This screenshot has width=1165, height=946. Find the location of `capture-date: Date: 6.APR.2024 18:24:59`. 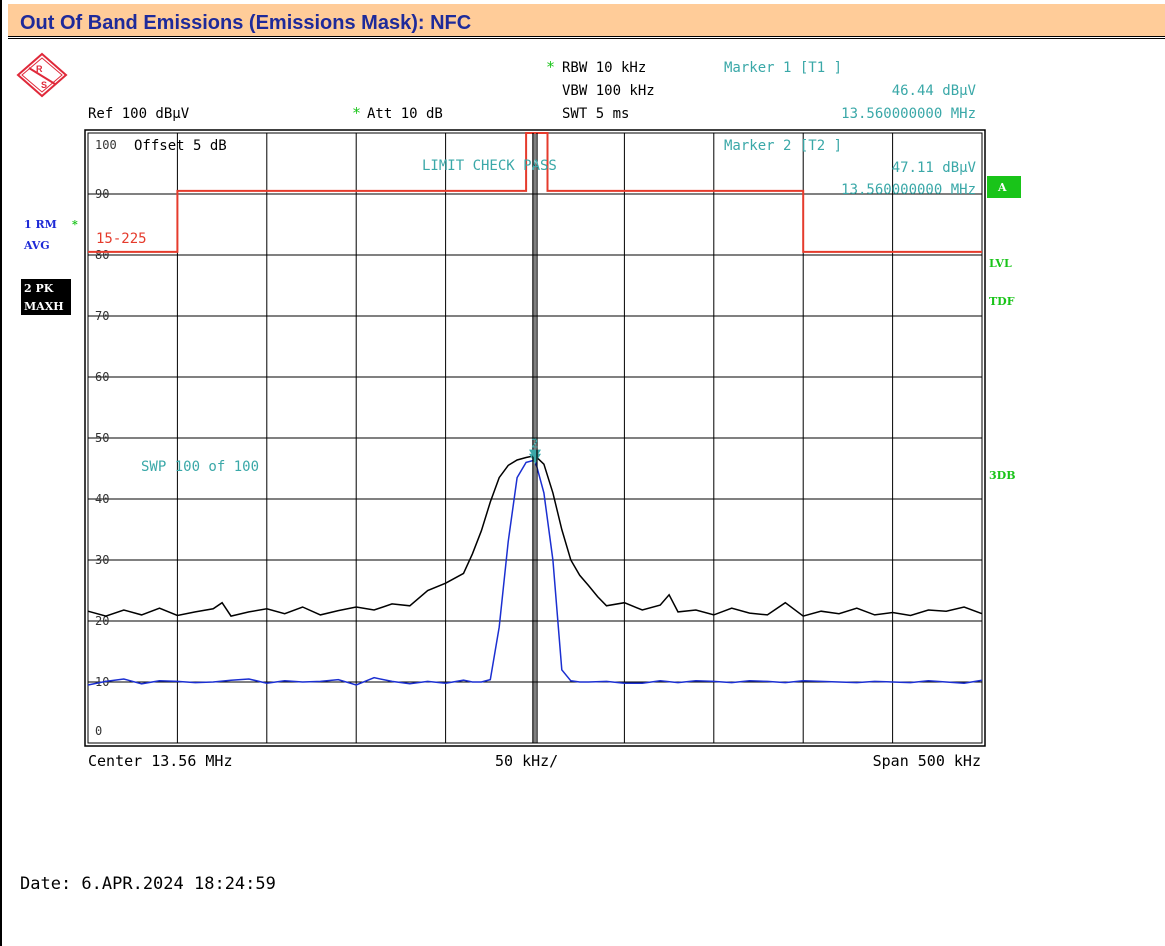

capture-date: Date: 6.APR.2024 18:24:59 is located at coordinates (148, 884).